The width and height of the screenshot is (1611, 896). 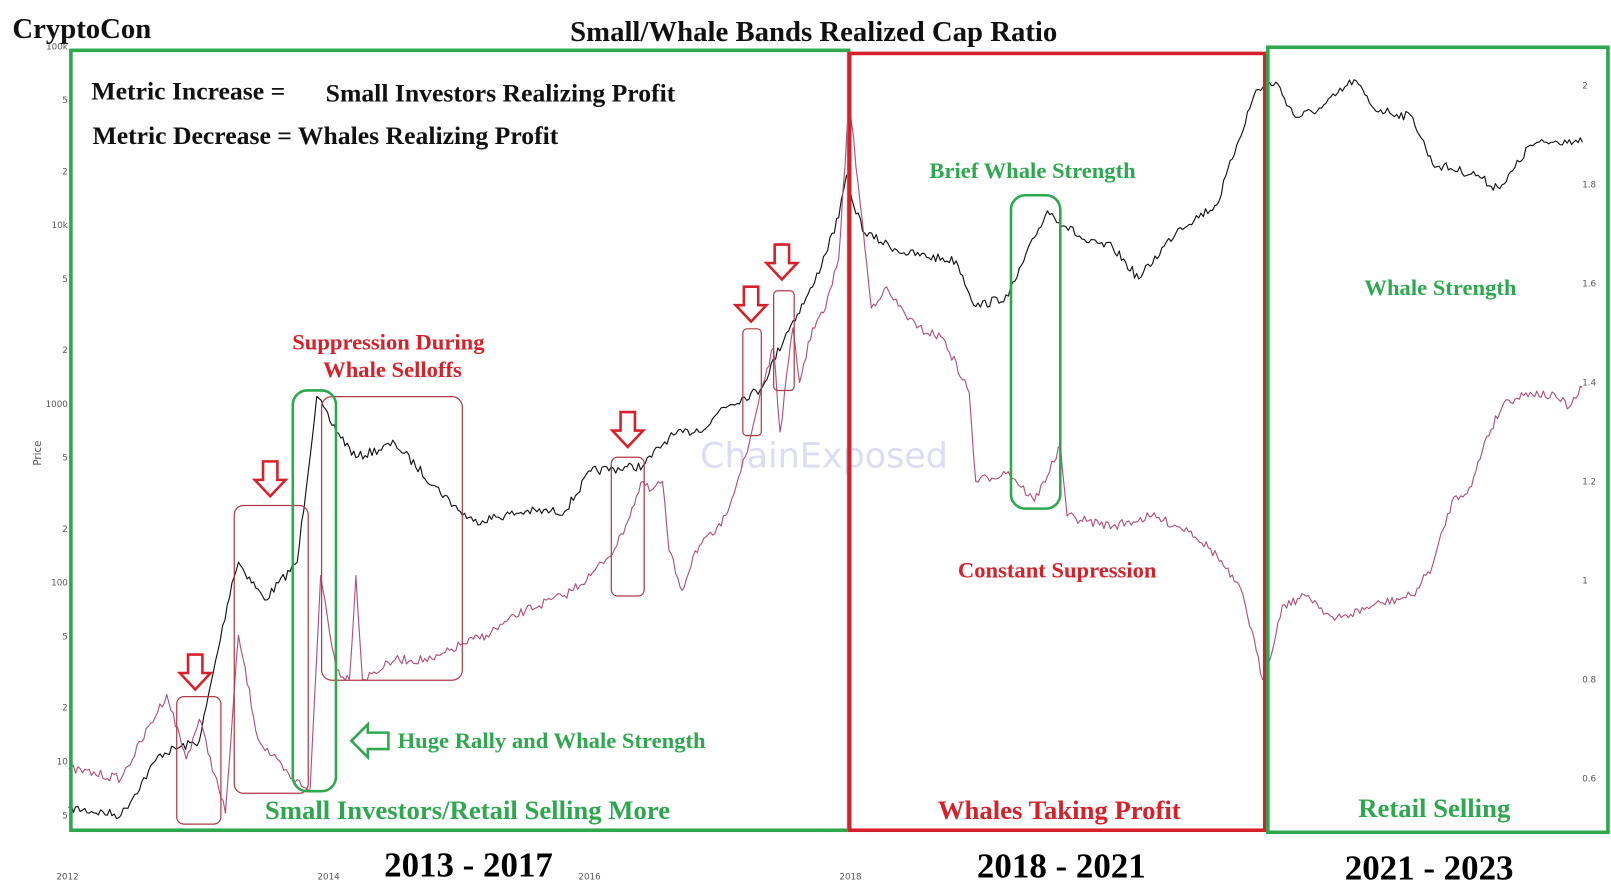 What do you see at coordinates (1061, 866) in the screenshot?
I see `period-2018-2021: 2018 - 2021` at bounding box center [1061, 866].